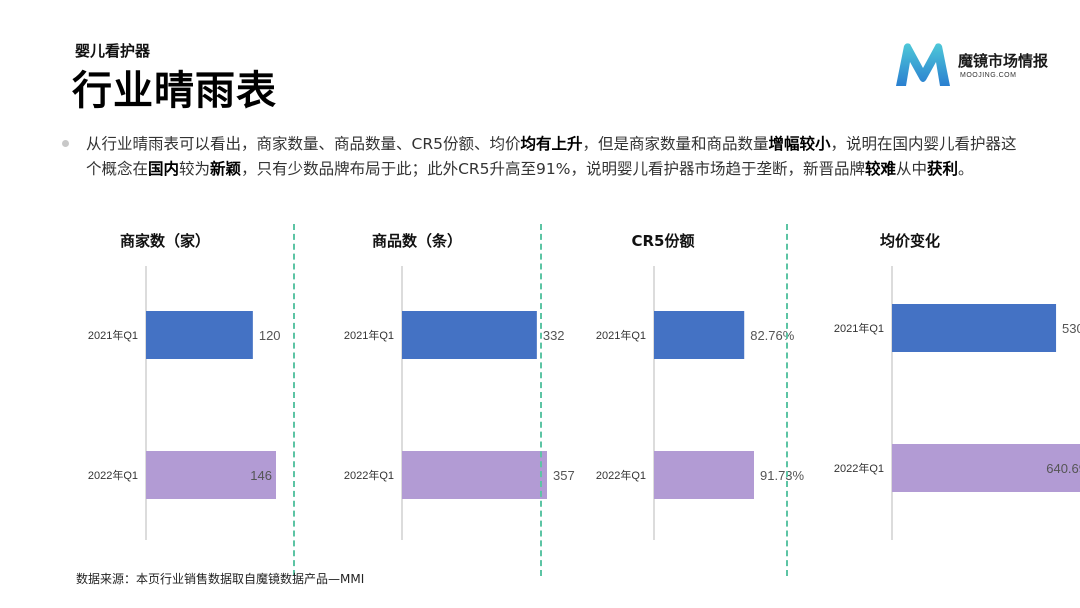  I want to click on logo-name: 魔镜市场情报, so click(1003, 61).